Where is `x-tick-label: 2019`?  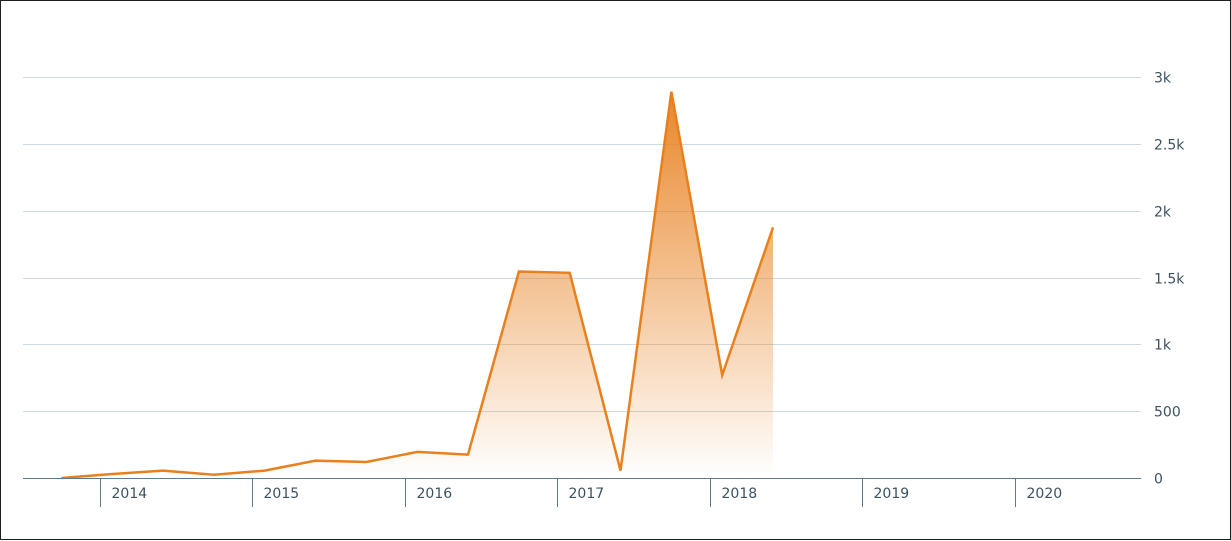 x-tick-label: 2019 is located at coordinates (892, 494).